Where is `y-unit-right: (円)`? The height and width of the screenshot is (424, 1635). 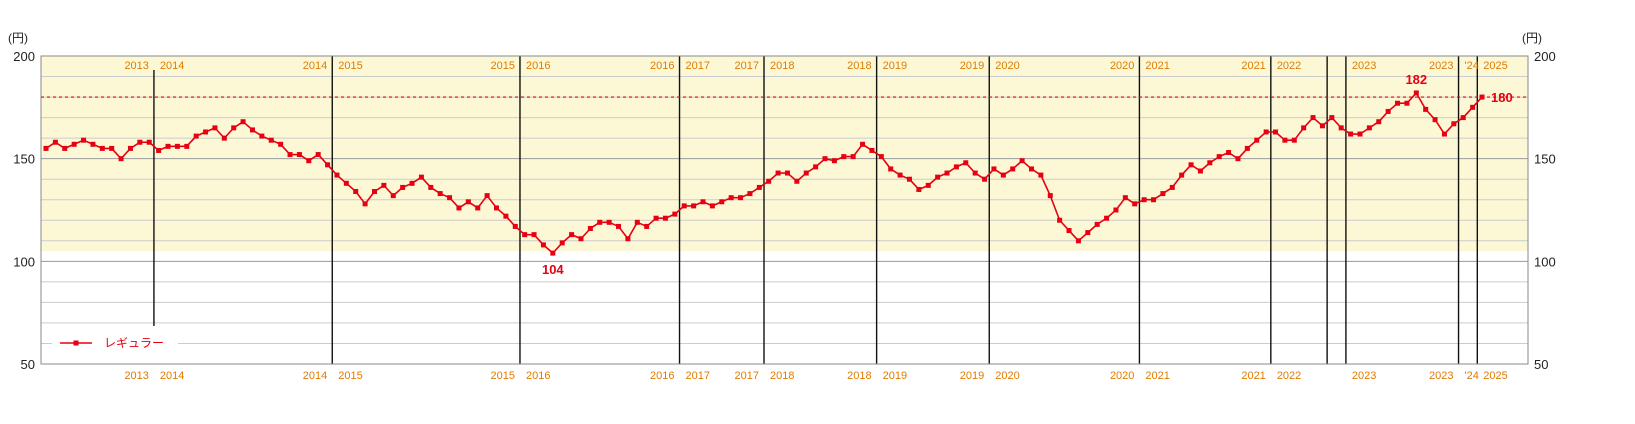
y-unit-right: (円) is located at coordinates (1532, 38).